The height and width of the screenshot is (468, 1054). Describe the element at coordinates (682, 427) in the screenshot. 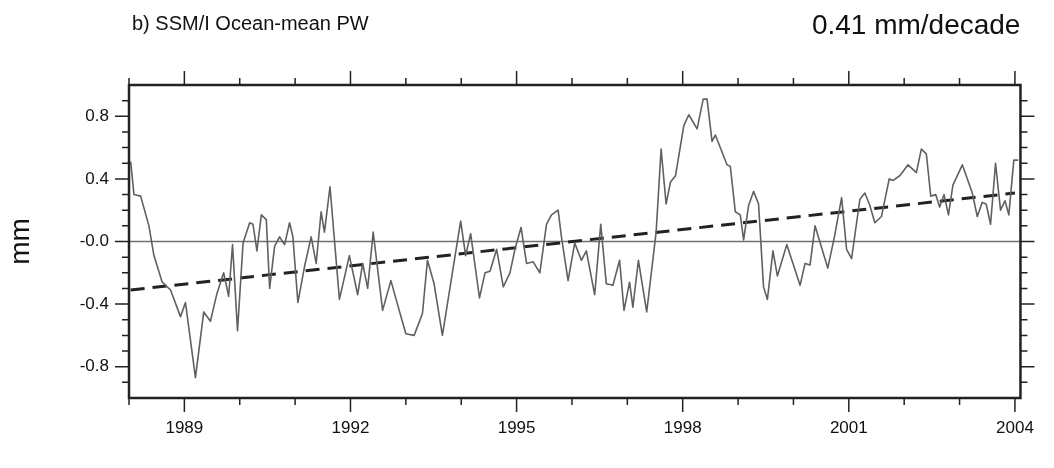

I see `x-tick-label: 1998` at that location.